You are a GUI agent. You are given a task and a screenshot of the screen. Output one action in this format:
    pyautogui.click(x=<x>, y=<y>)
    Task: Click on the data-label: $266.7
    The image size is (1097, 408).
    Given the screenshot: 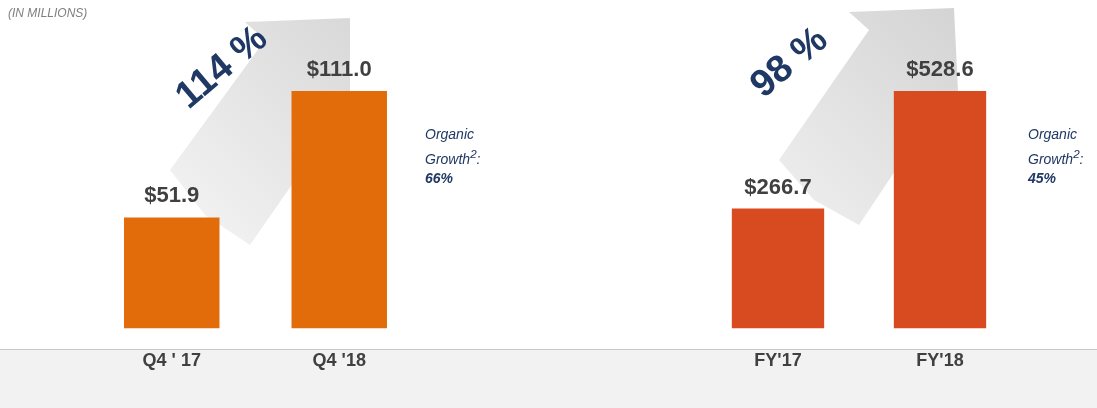 What is the action you would take?
    pyautogui.click(x=778, y=186)
    